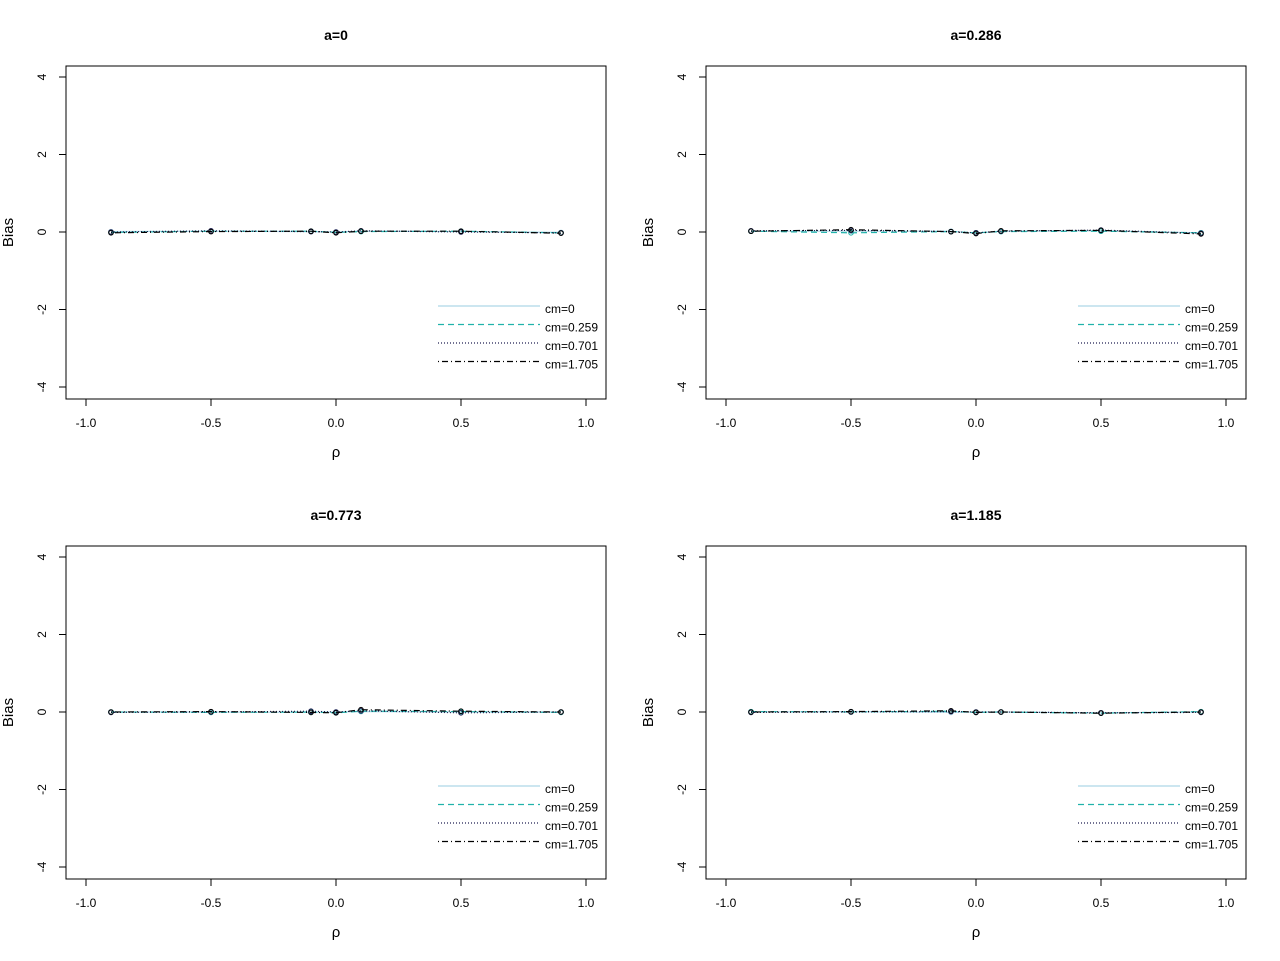 The height and width of the screenshot is (961, 1280). I want to click on chart-title: a=1.185, so click(976, 515).